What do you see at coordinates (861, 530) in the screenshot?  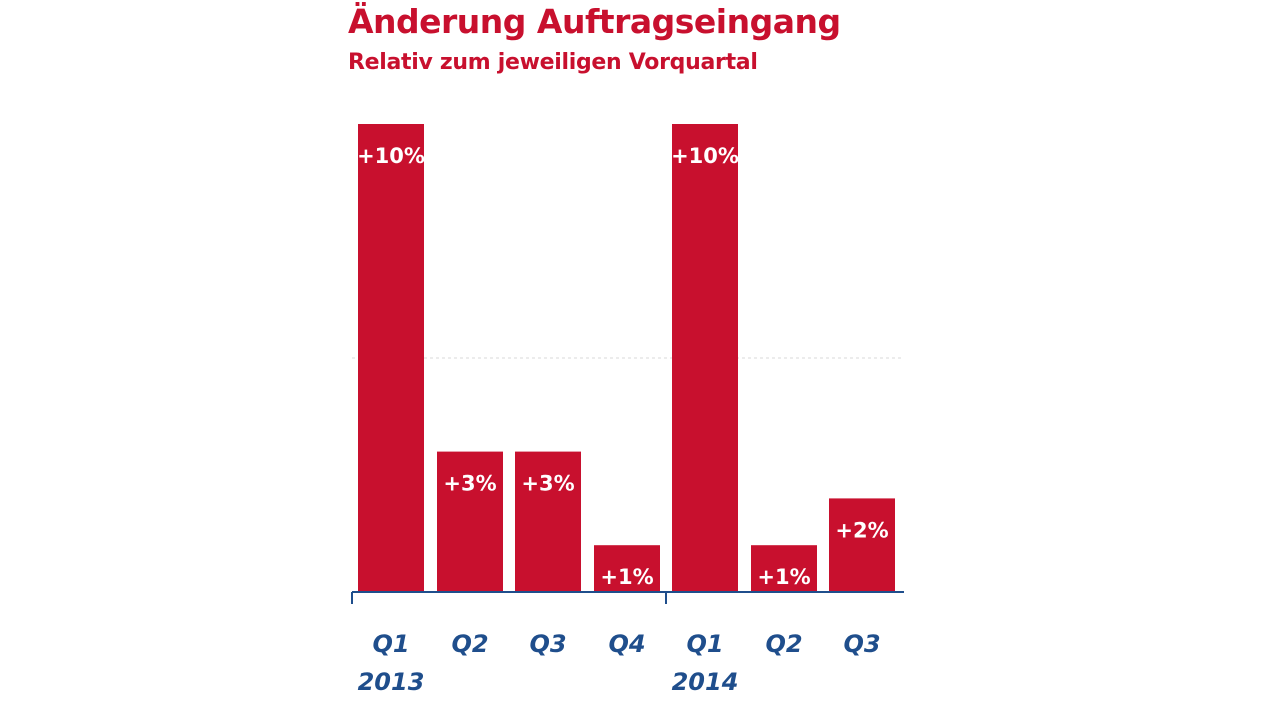 I see `bar-value-label: +2%` at bounding box center [861, 530].